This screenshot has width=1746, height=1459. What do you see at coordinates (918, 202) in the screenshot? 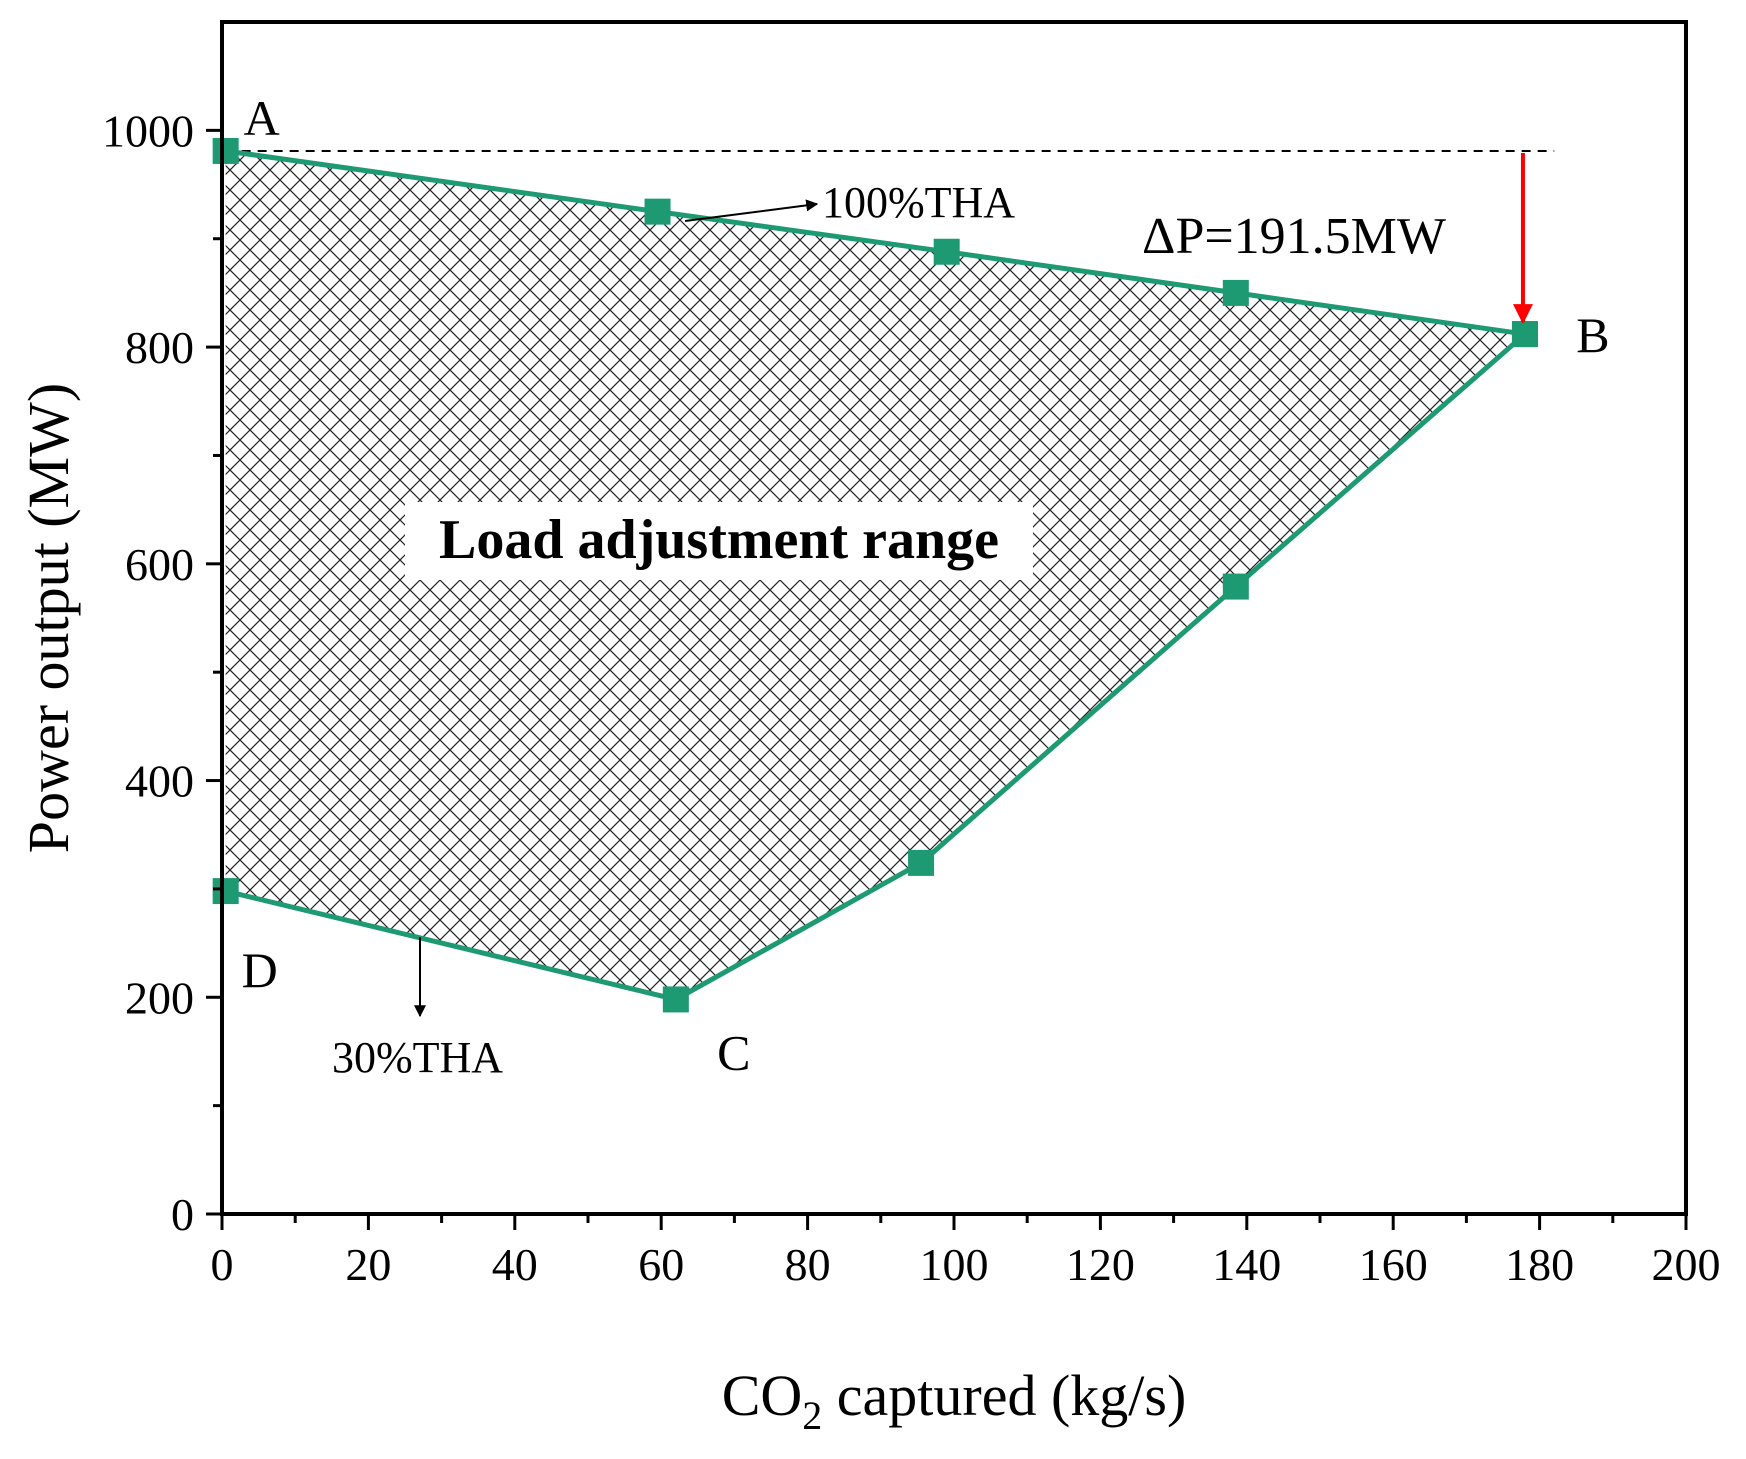
I see `100tha-label: 100%THA` at bounding box center [918, 202].